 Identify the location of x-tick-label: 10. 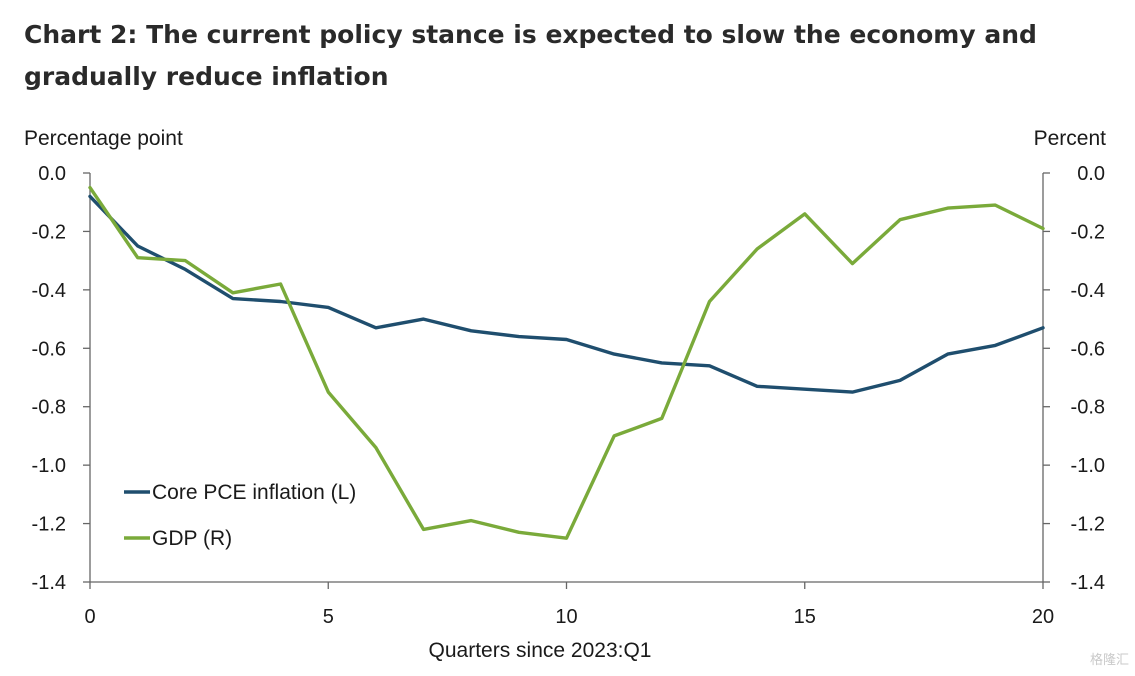
(566, 617).